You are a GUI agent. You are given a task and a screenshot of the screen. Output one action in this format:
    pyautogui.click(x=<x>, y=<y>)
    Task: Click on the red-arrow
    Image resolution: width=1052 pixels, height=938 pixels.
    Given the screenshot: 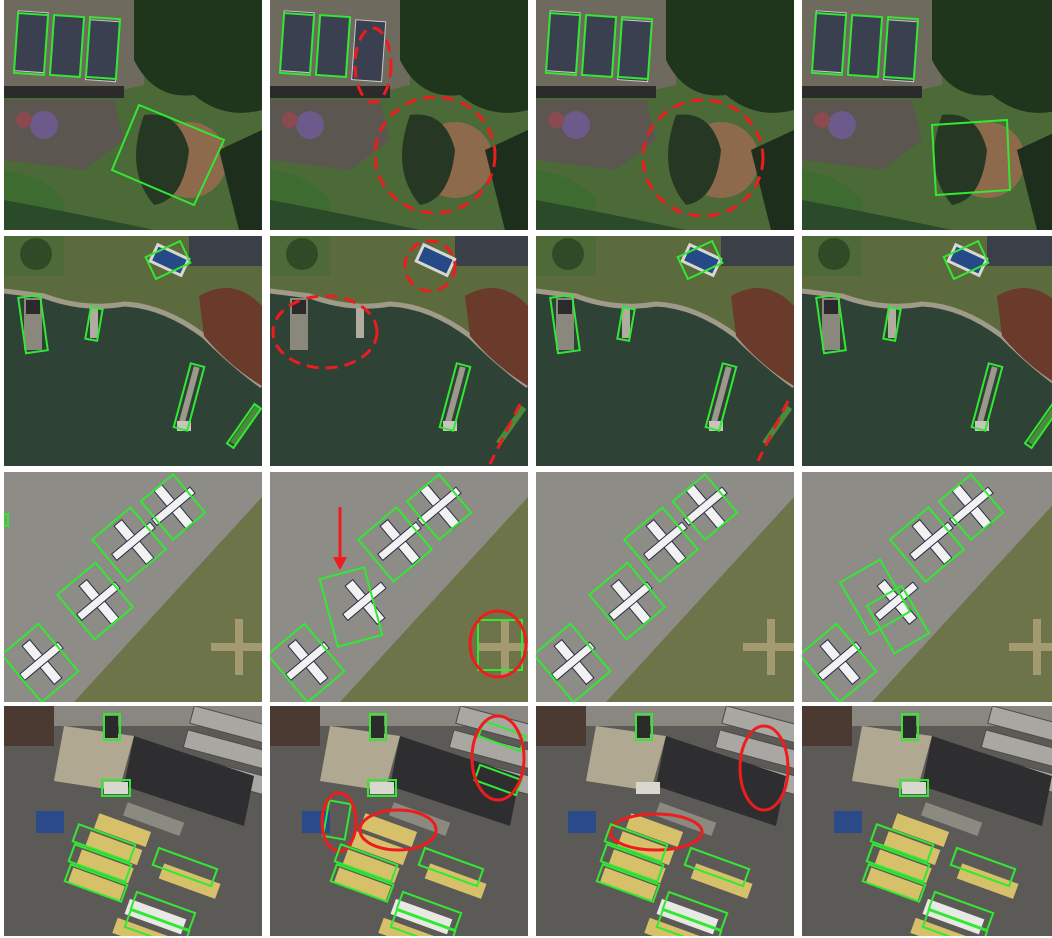 What is the action you would take?
    pyautogui.click(x=340, y=563)
    